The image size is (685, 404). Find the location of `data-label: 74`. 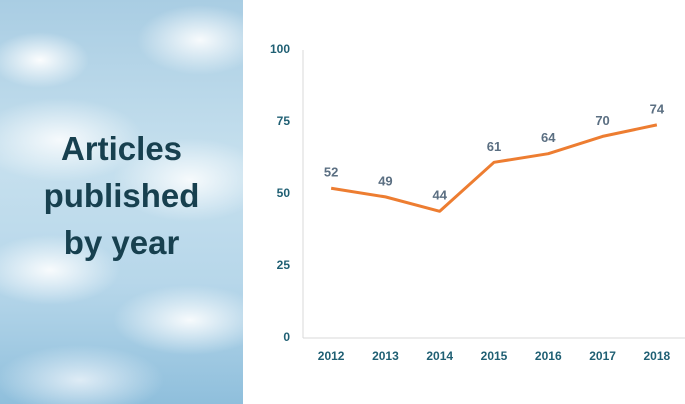

data-label: 74 is located at coordinates (657, 108).